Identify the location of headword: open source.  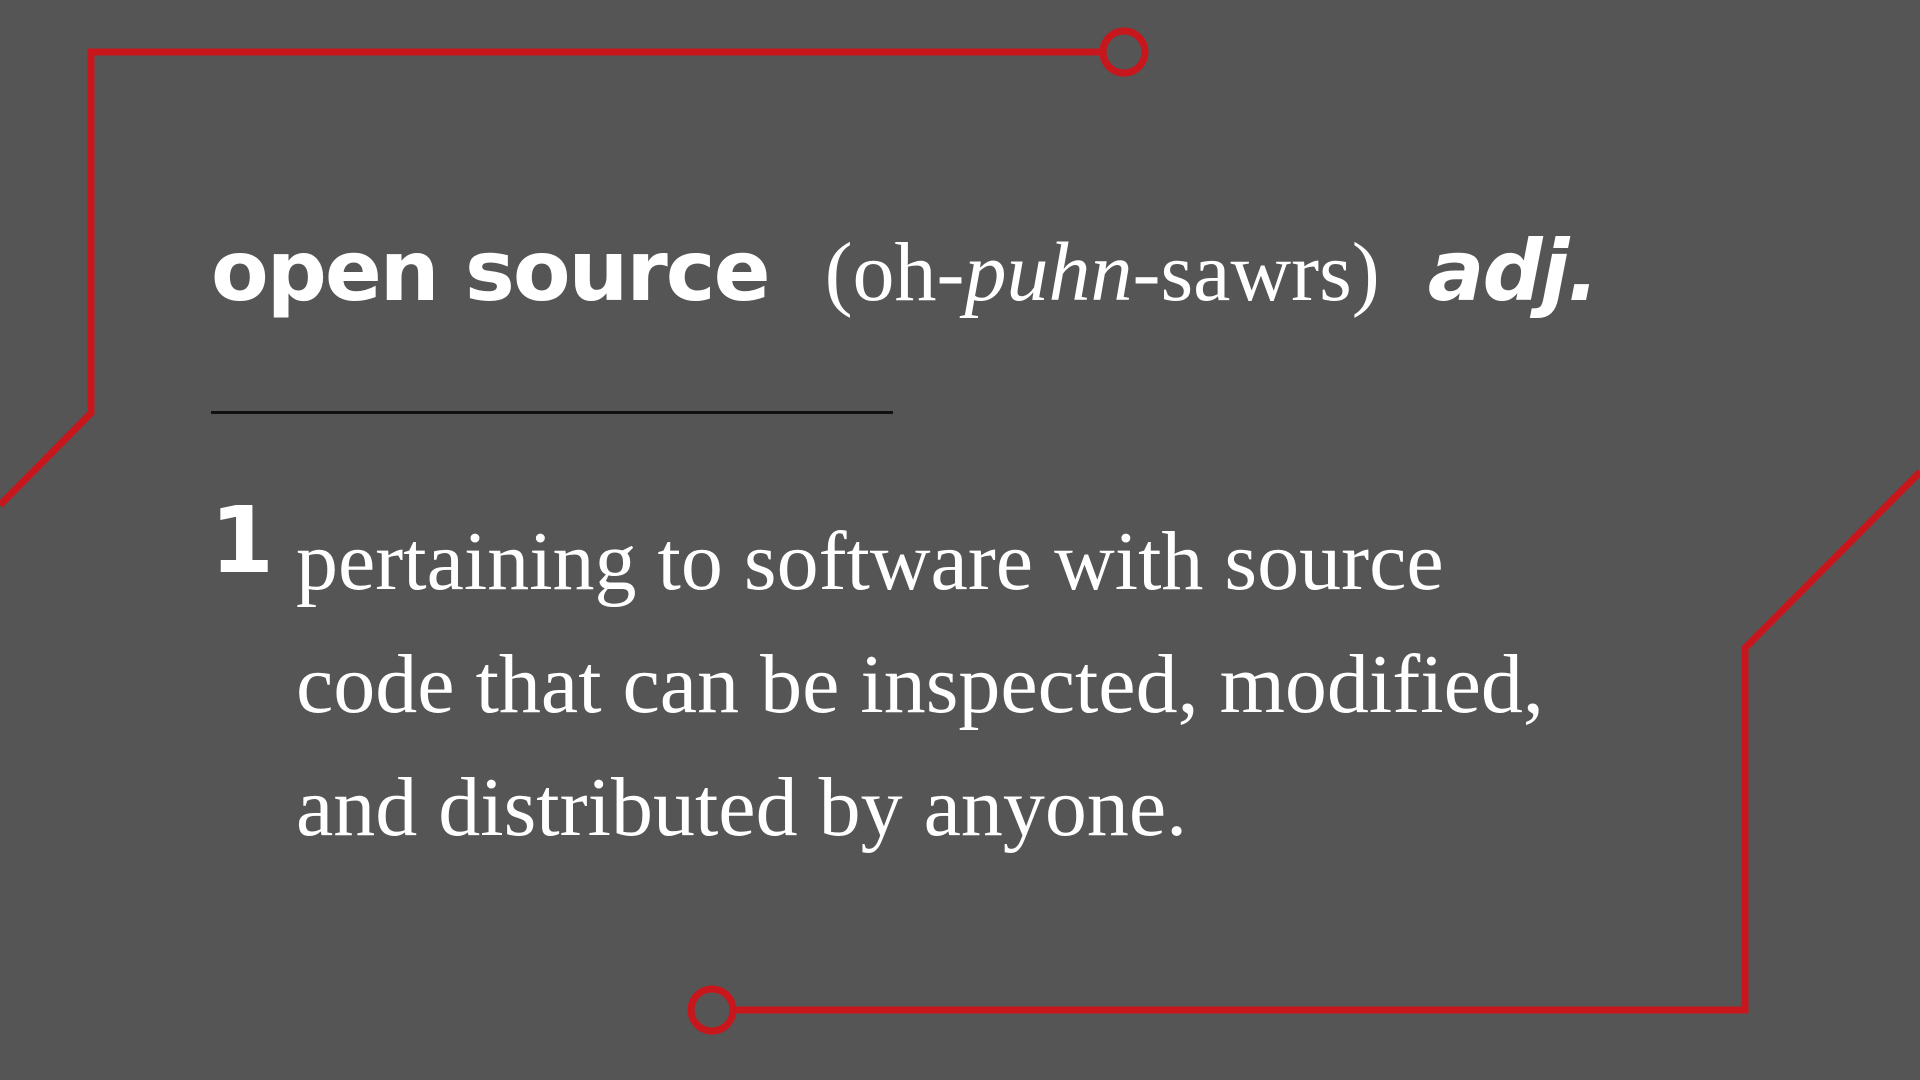
(491, 271).